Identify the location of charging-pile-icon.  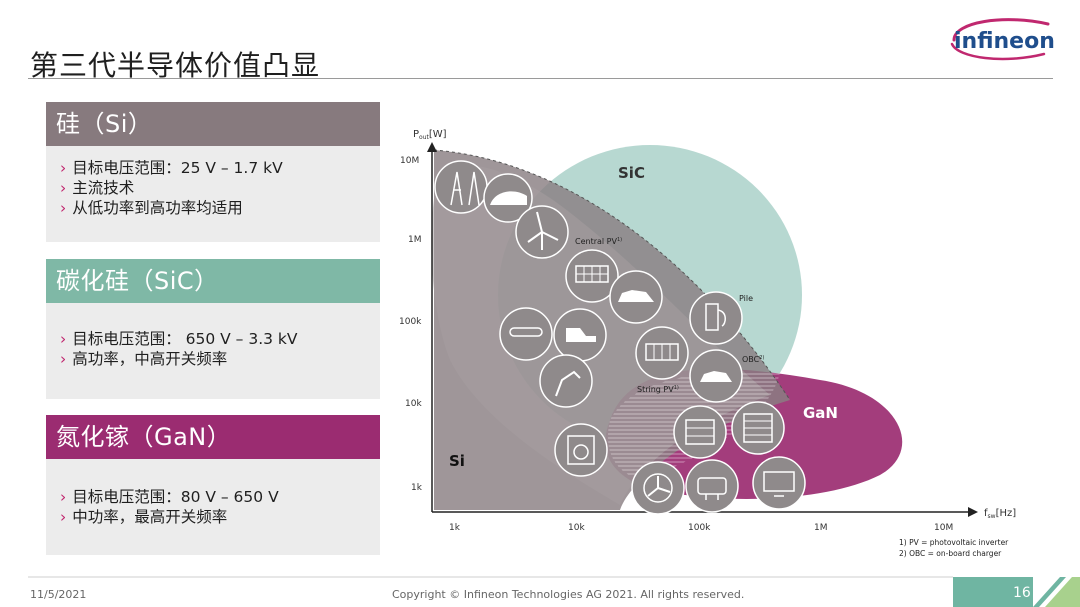
(716, 318).